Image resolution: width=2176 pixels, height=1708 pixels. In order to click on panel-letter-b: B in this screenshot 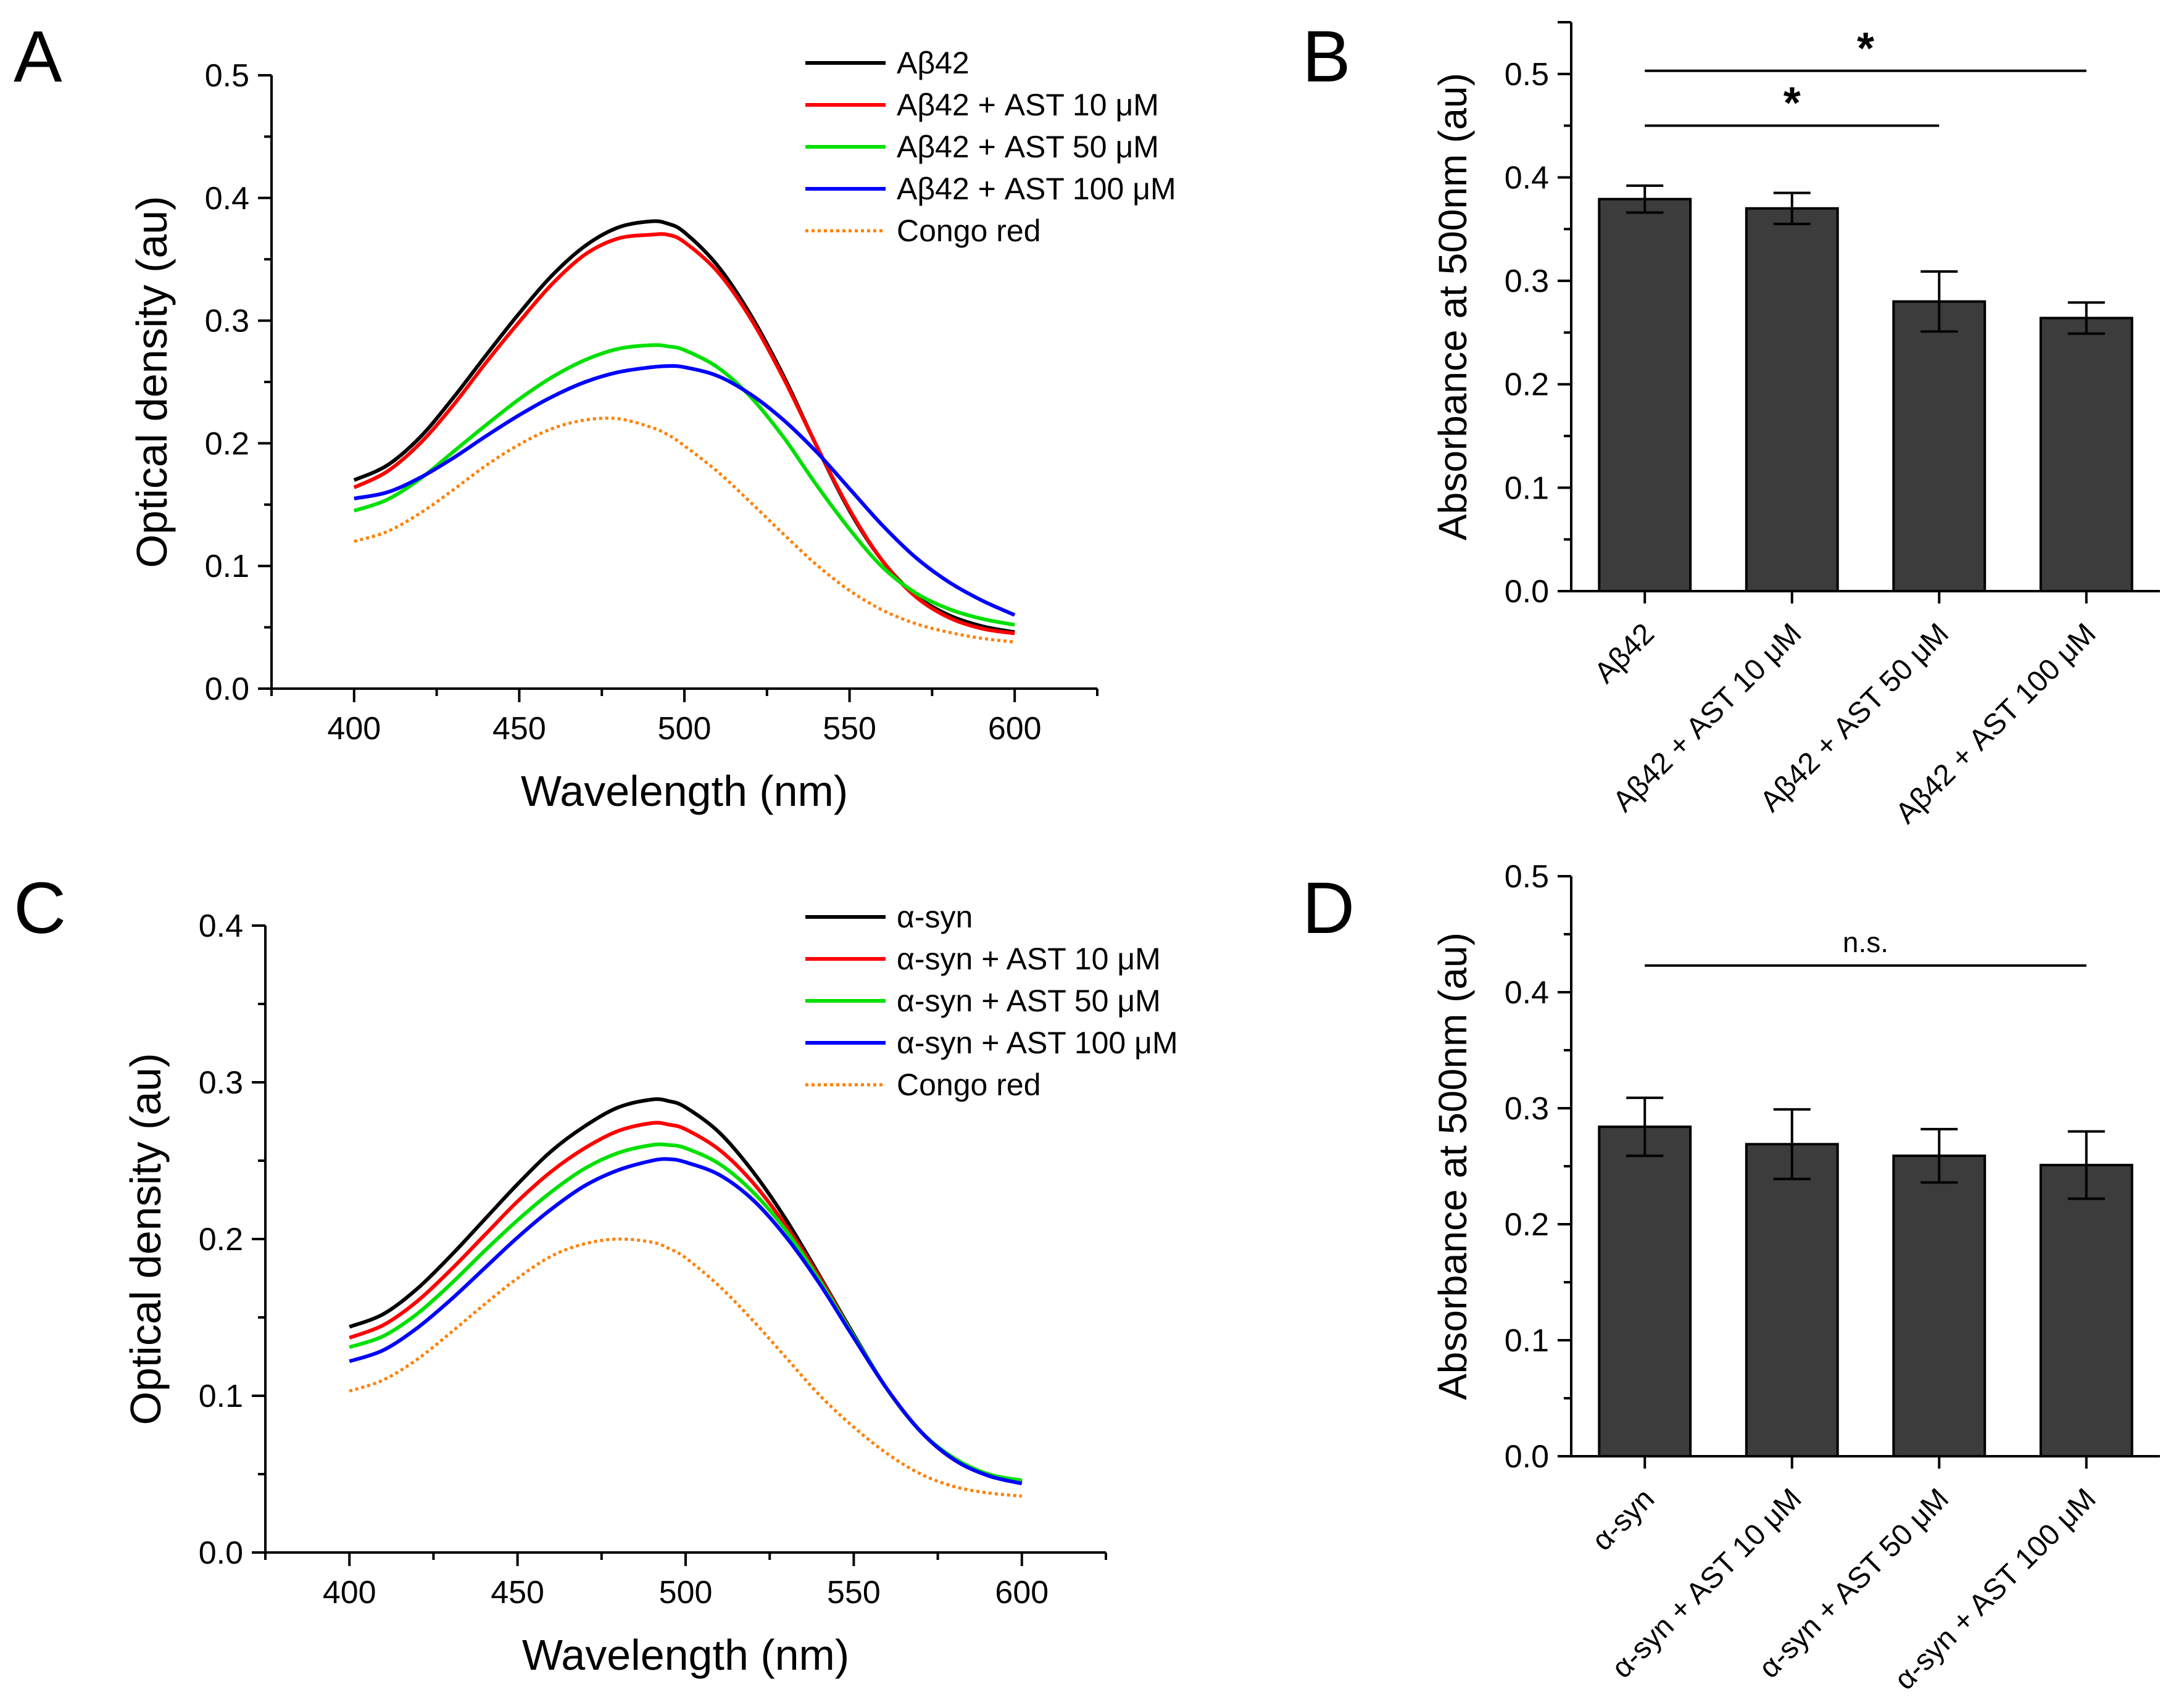, I will do `click(1326, 57)`.